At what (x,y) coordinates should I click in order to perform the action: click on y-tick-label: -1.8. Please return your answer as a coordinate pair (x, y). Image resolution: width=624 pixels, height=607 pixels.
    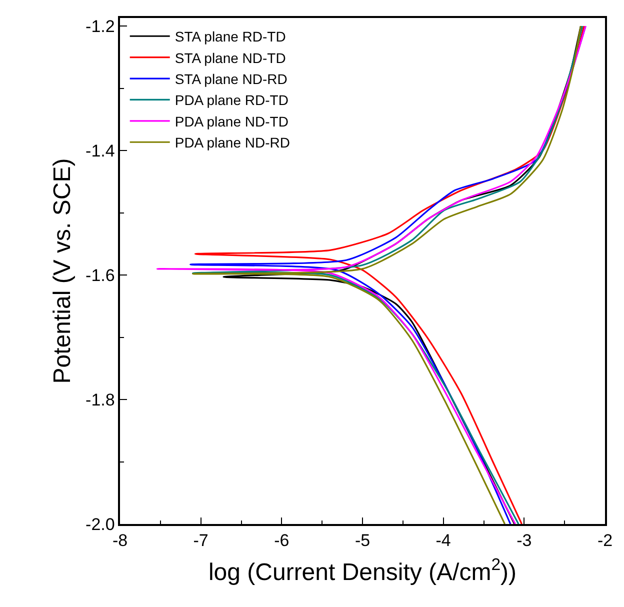
    Looking at the image, I should click on (100, 400).